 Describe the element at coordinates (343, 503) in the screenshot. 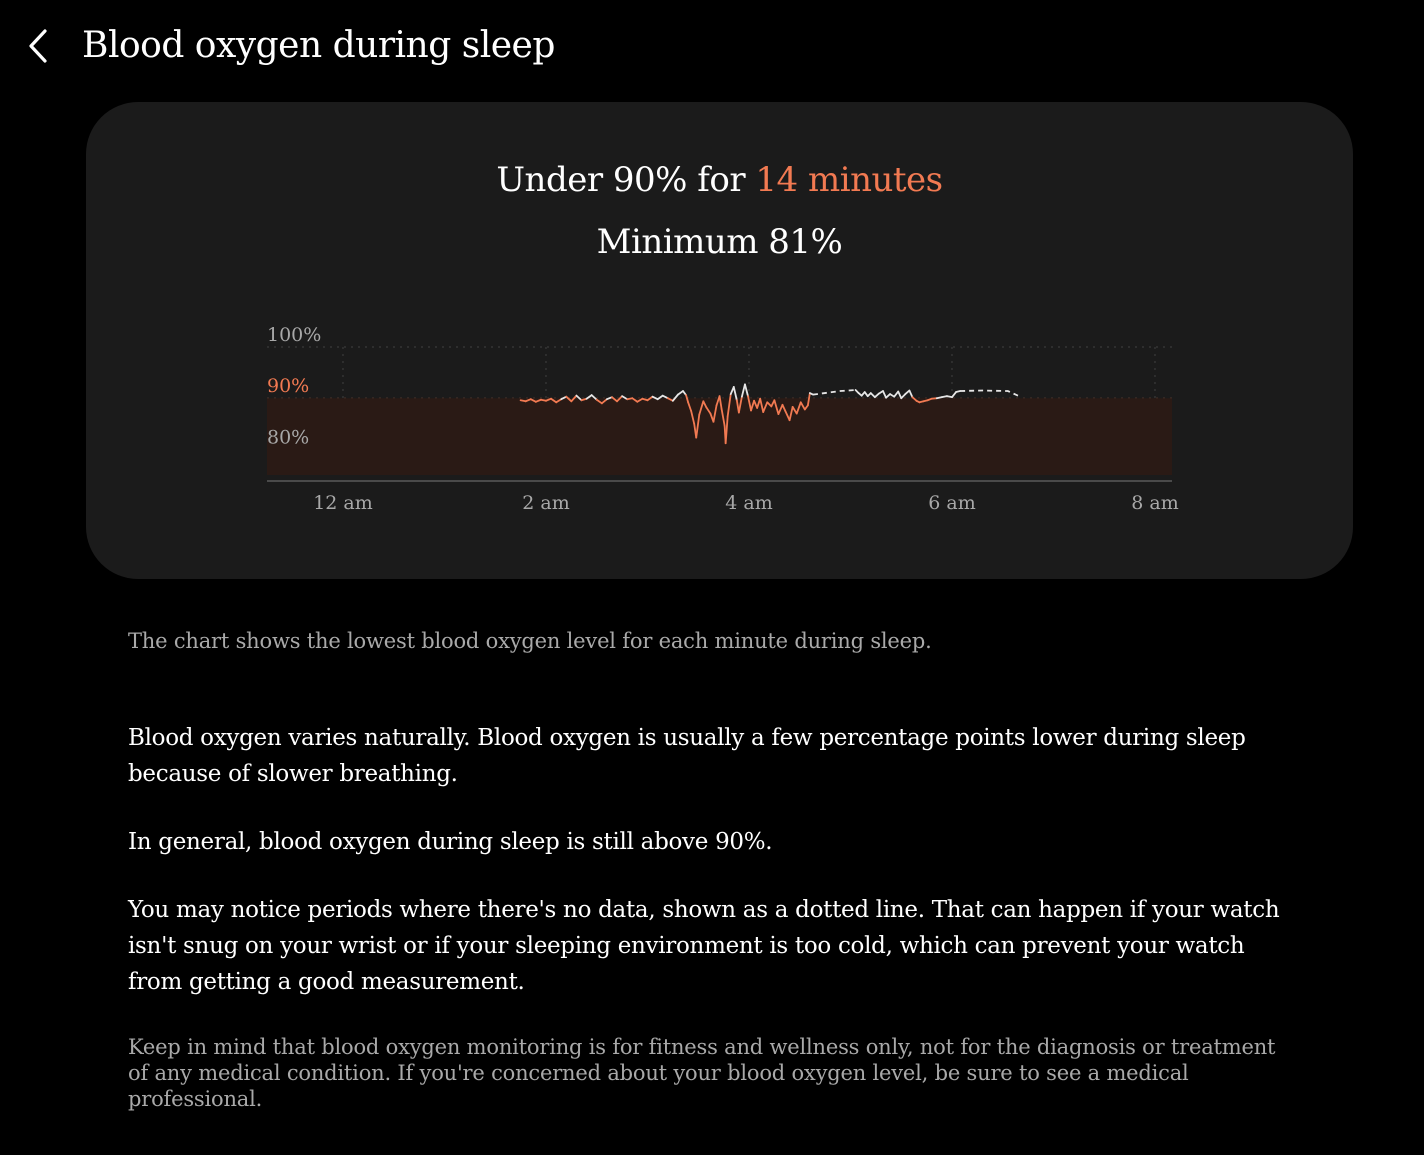

I see `x-tick-label: 12 am` at that location.